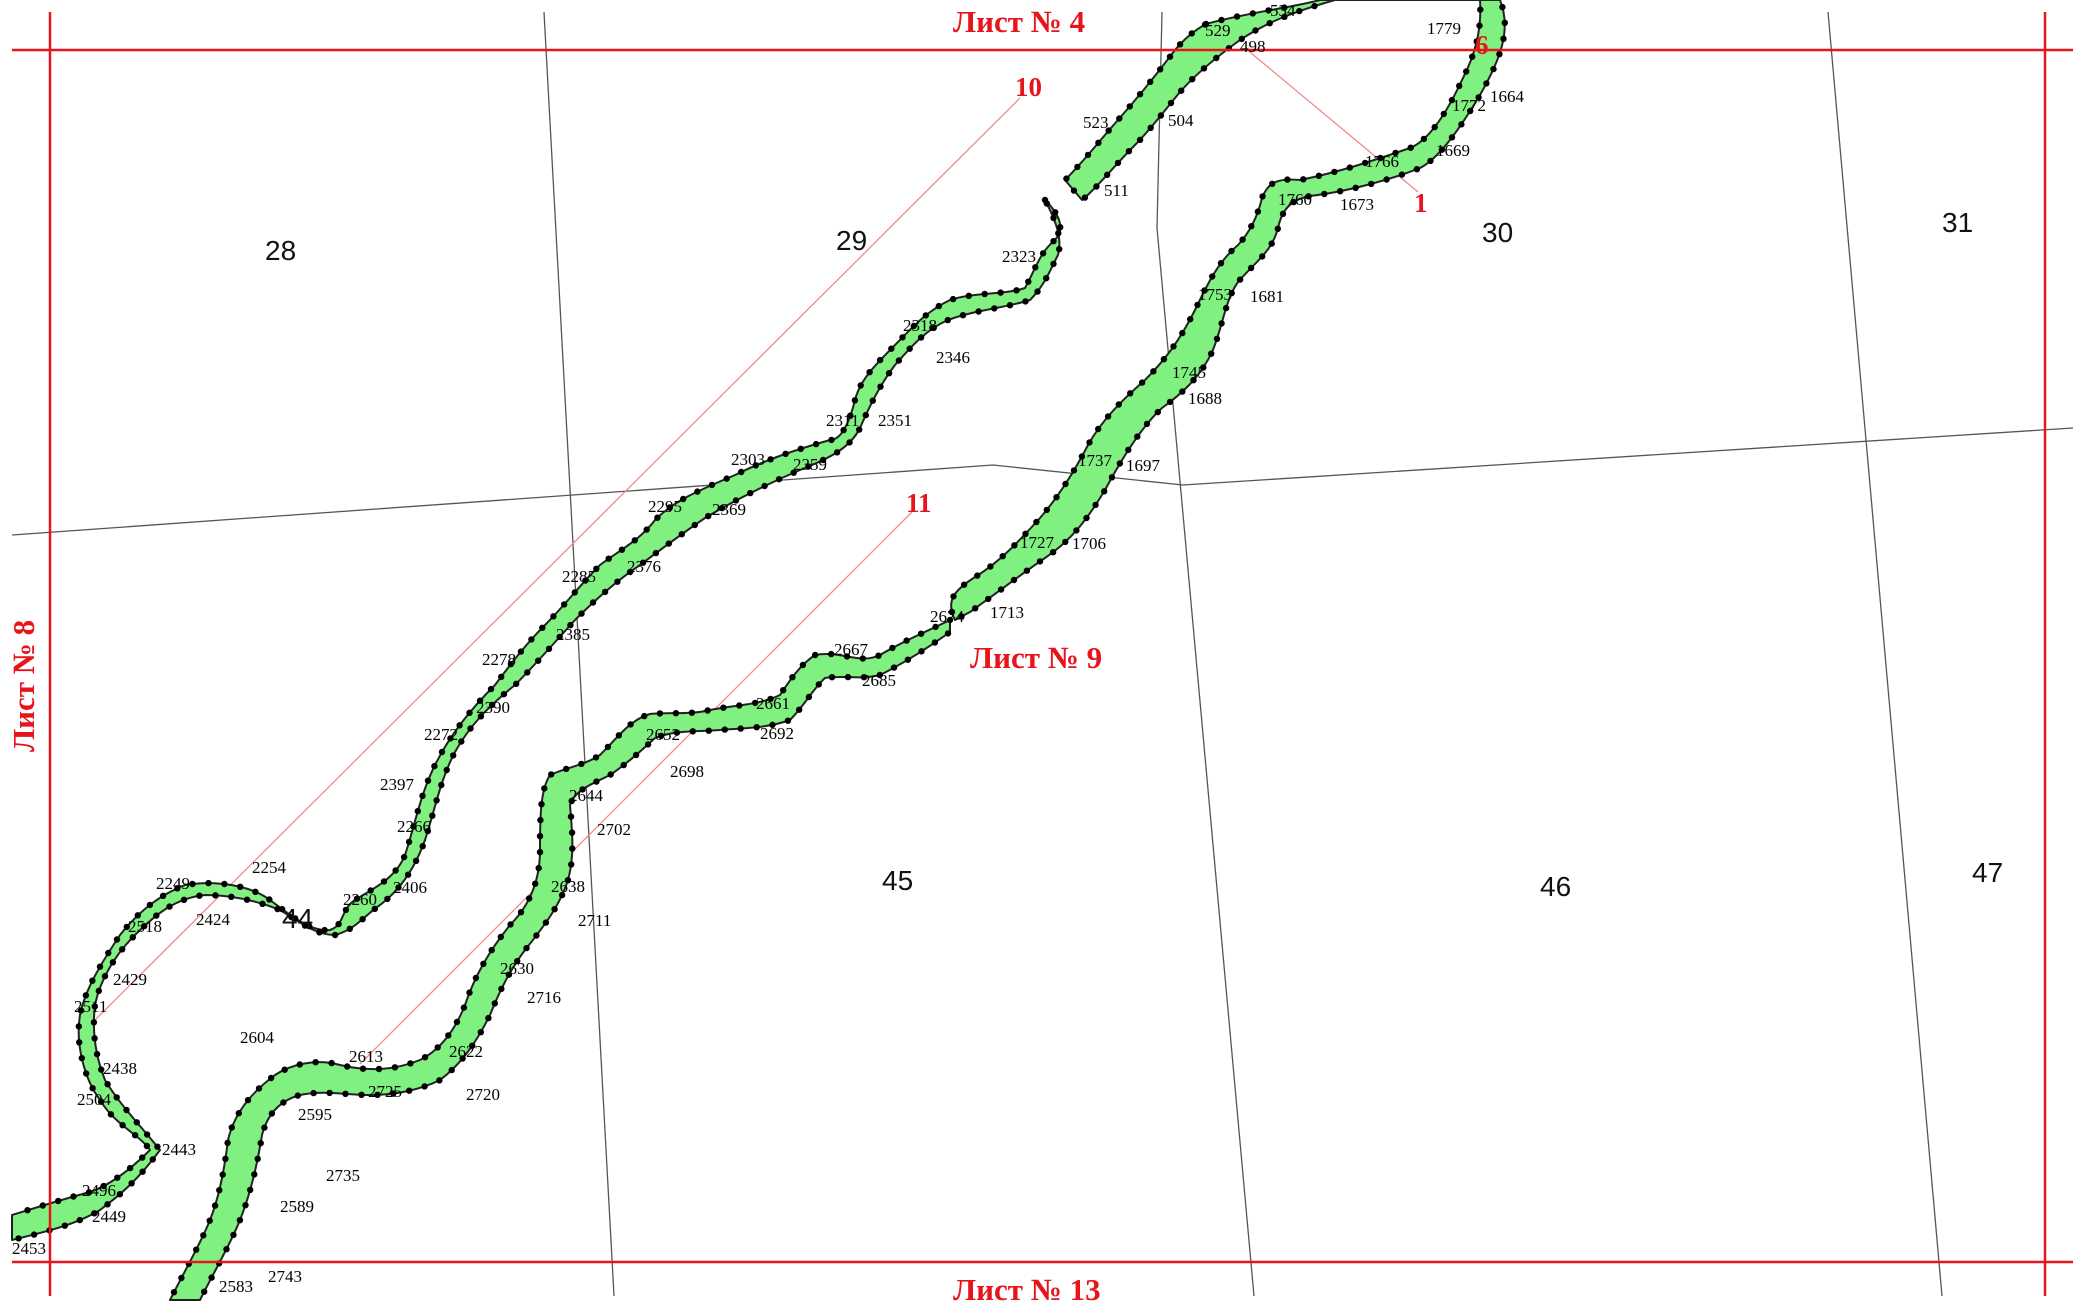  What do you see at coordinates (777, 733) in the screenshot?
I see `vertex-label: 2692` at bounding box center [777, 733].